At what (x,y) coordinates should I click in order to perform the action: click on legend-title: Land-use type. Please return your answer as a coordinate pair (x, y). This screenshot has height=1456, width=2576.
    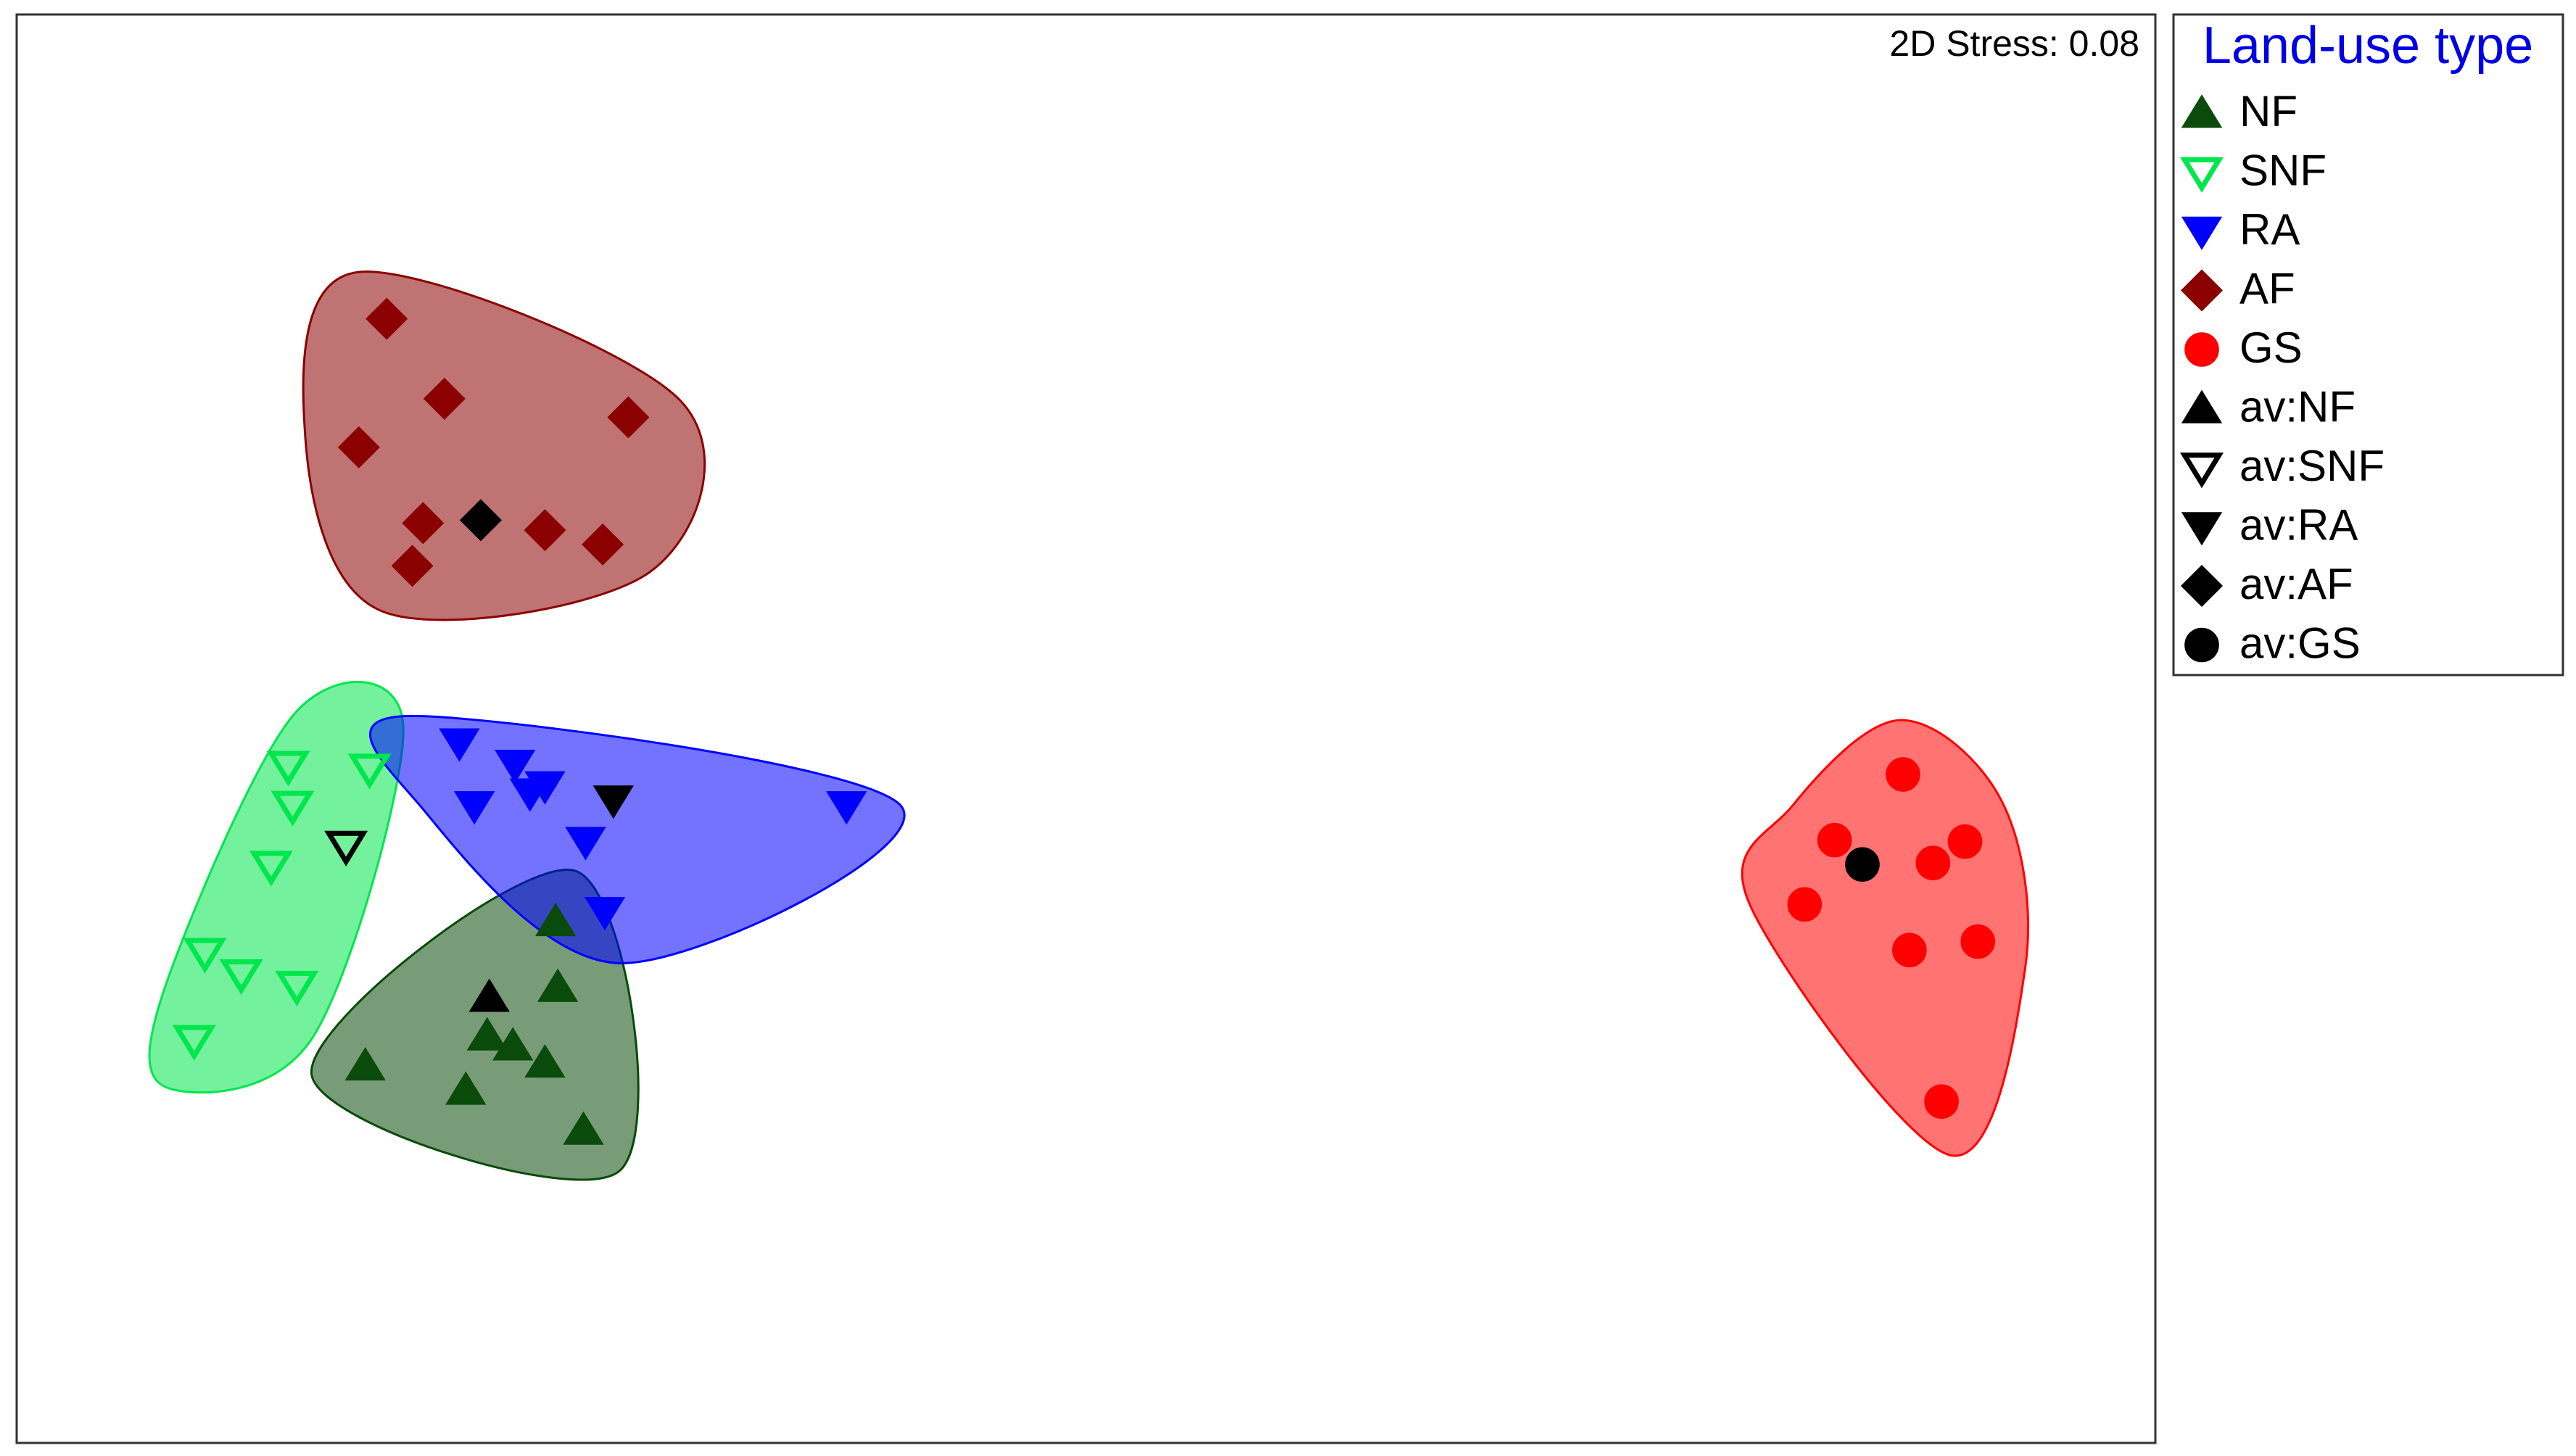
    Looking at the image, I should click on (2368, 46).